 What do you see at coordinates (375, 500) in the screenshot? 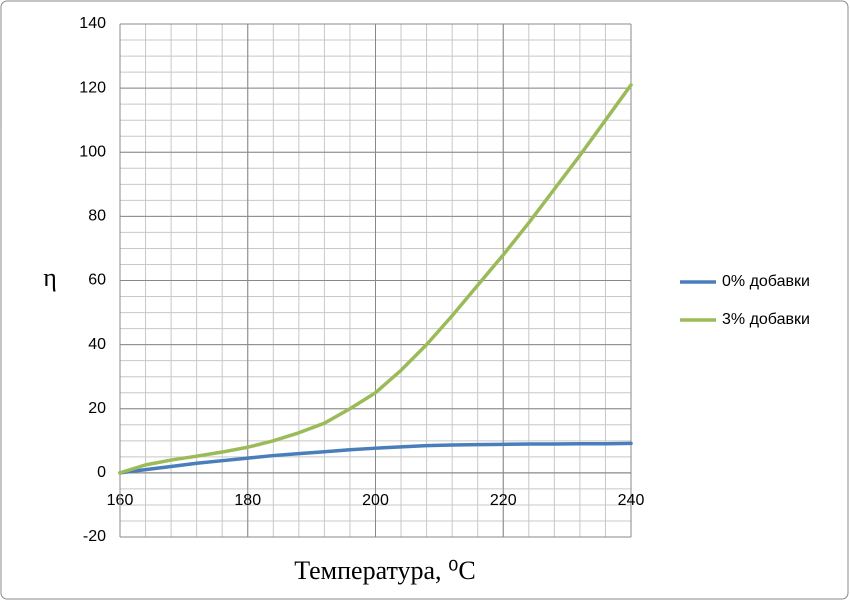
I see `x-tick-label: 200` at bounding box center [375, 500].